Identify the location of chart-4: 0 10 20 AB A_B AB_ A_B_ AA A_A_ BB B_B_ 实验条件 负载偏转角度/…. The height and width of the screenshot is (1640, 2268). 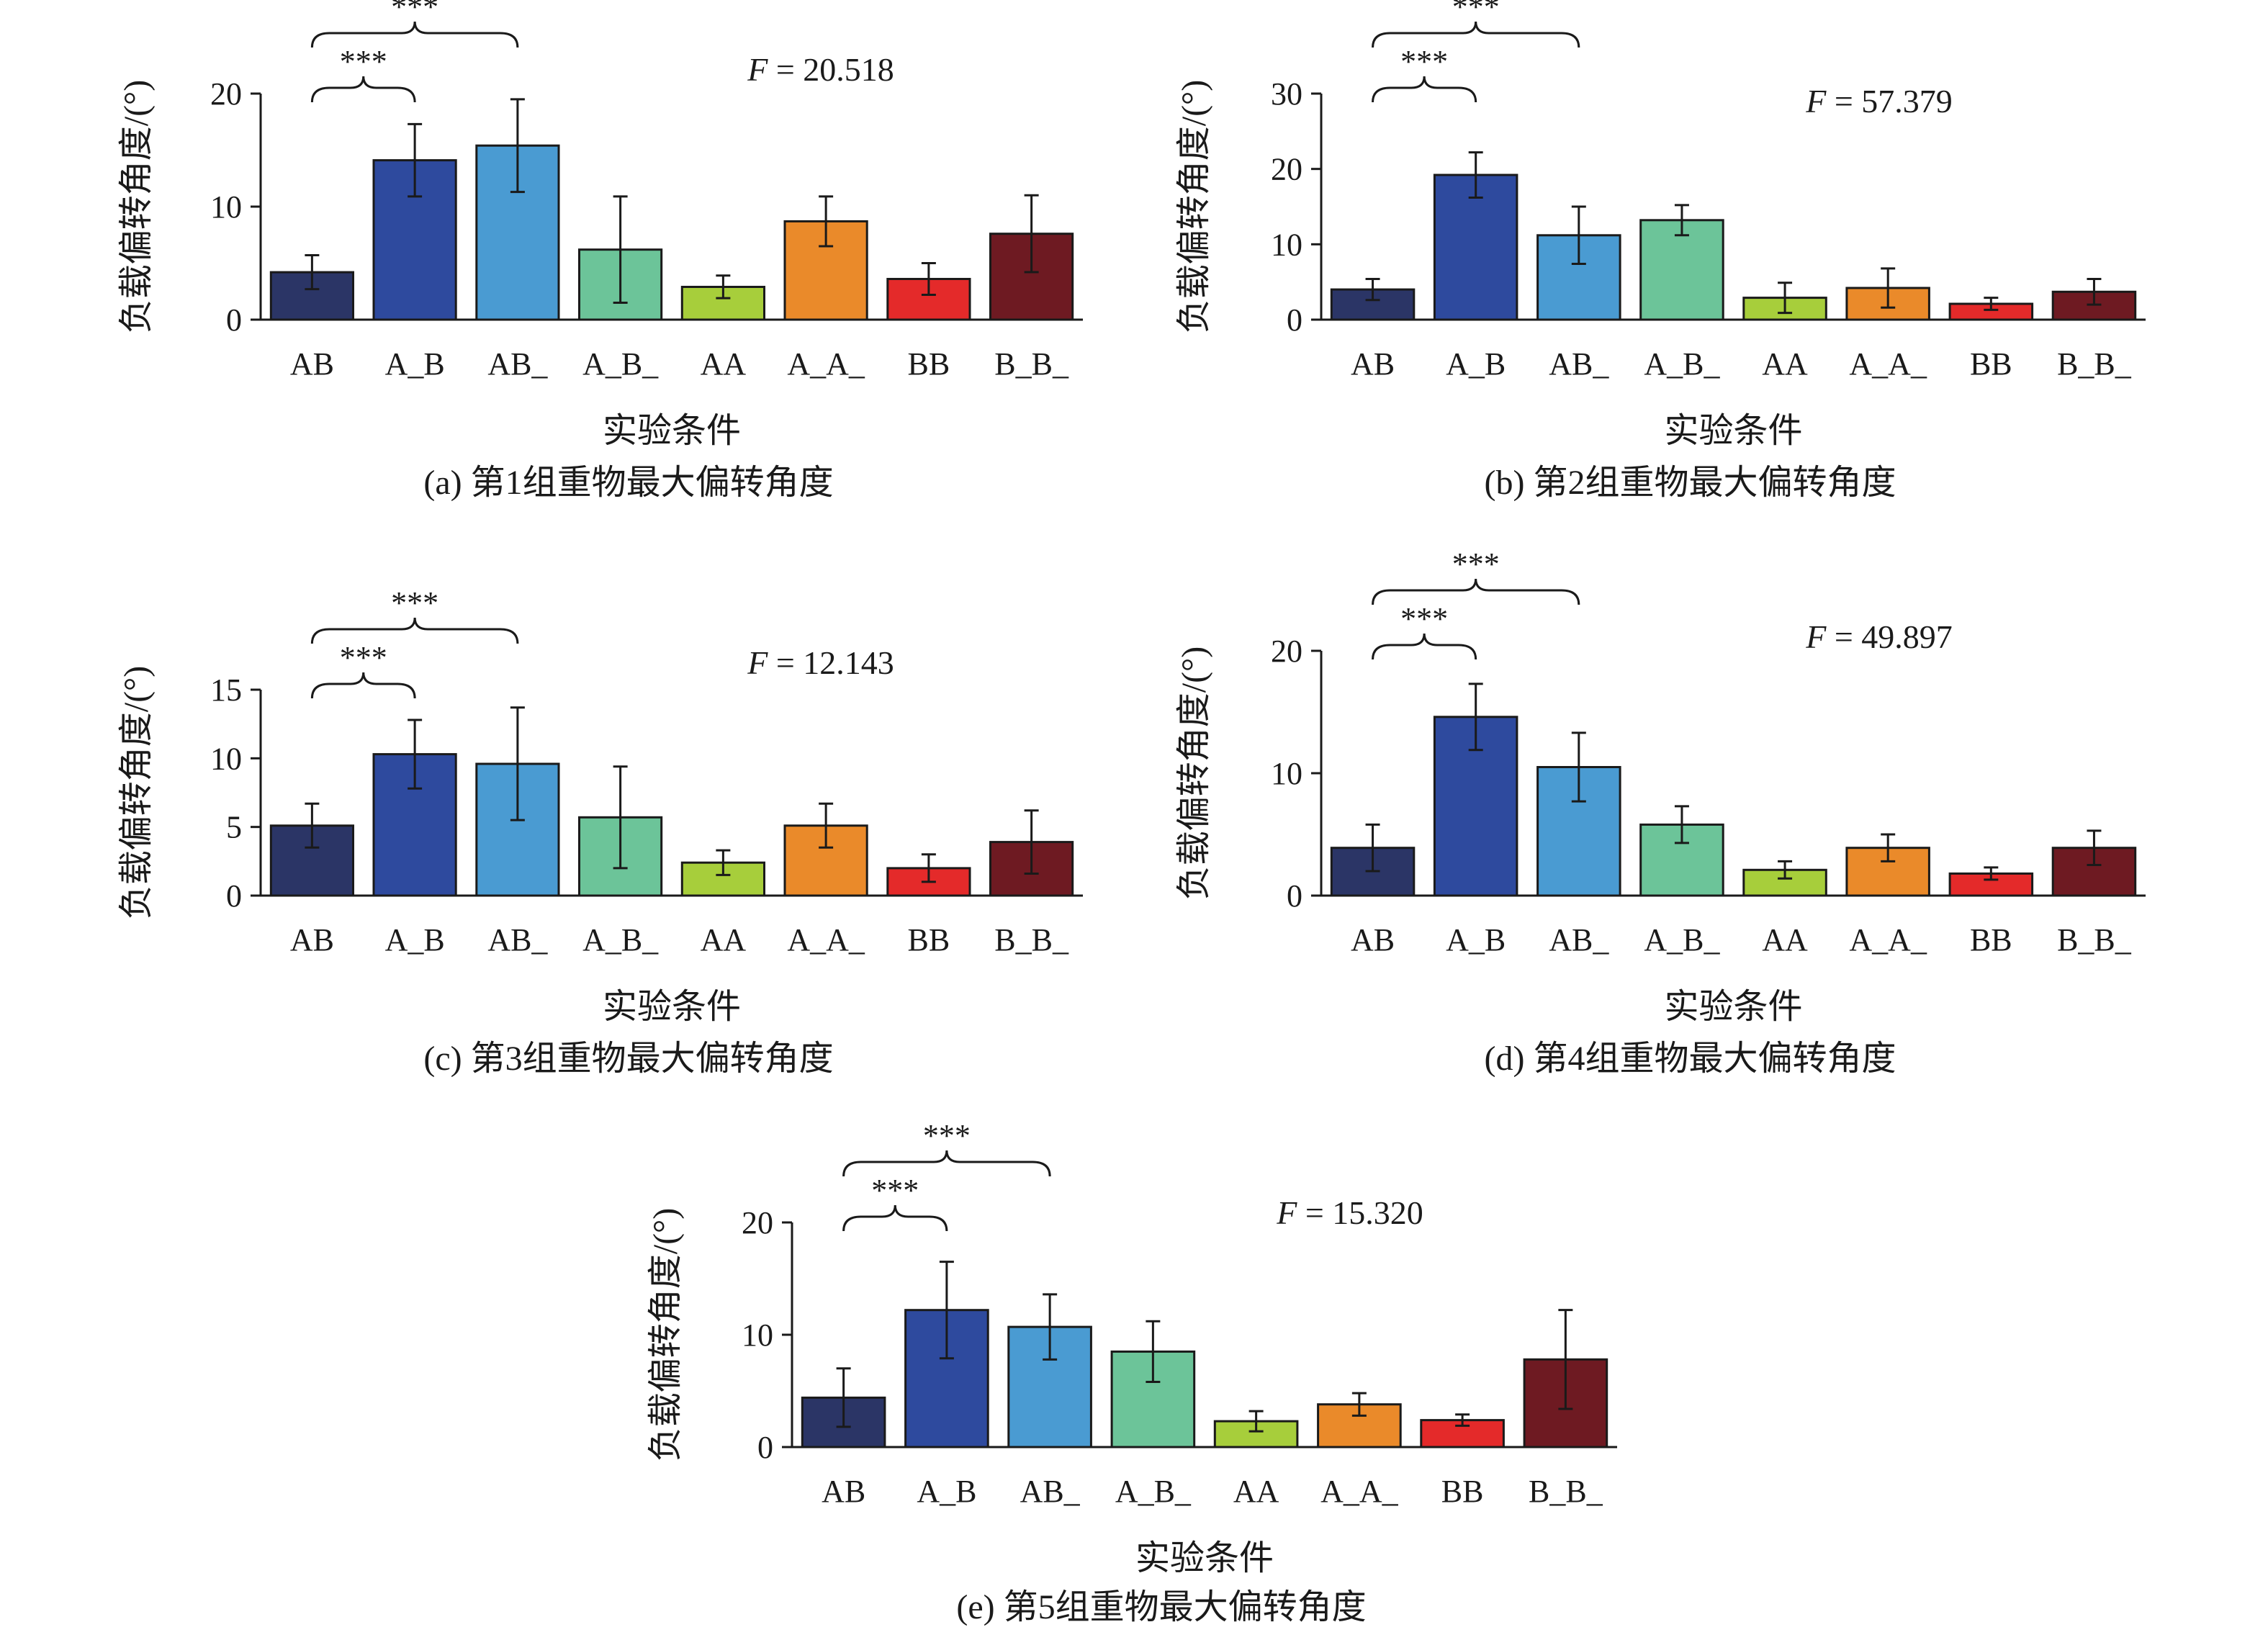
(1132, 1372).